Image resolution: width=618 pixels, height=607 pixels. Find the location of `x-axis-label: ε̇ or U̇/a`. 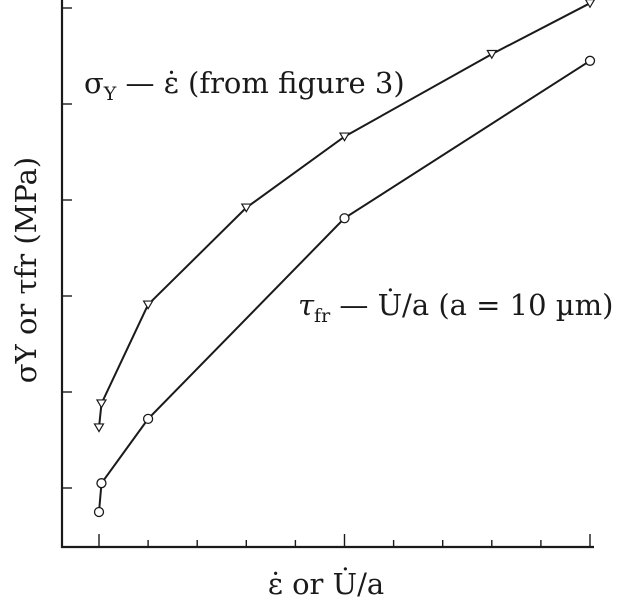

x-axis-label: ε̇ or U̇/a is located at coordinates (326, 584).